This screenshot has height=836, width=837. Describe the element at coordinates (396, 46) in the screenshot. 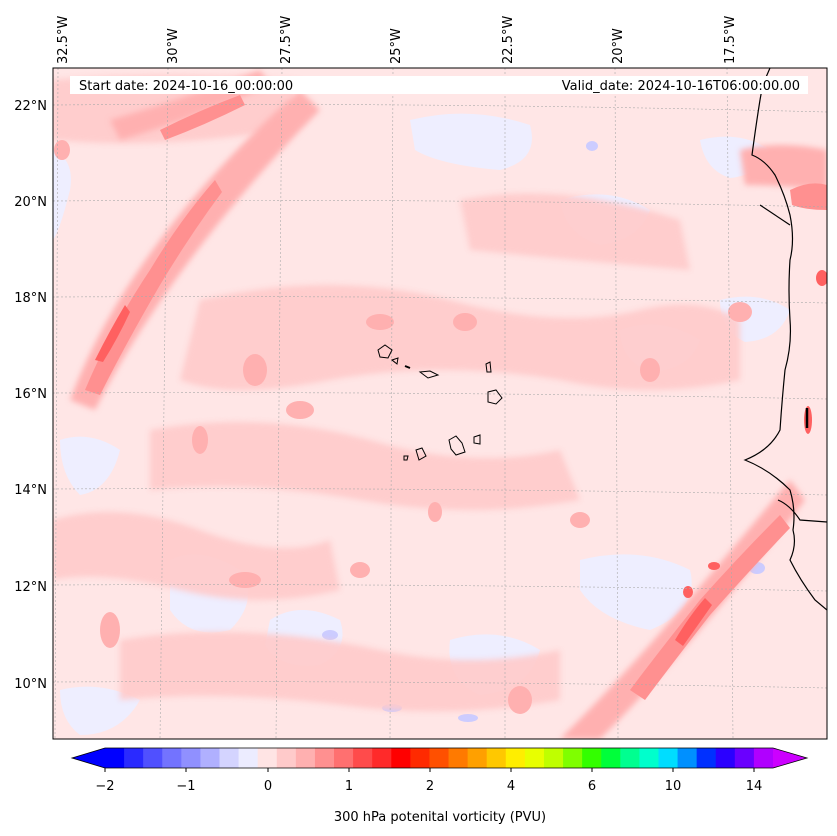

I see `lon-label-25w: 25°W` at that location.